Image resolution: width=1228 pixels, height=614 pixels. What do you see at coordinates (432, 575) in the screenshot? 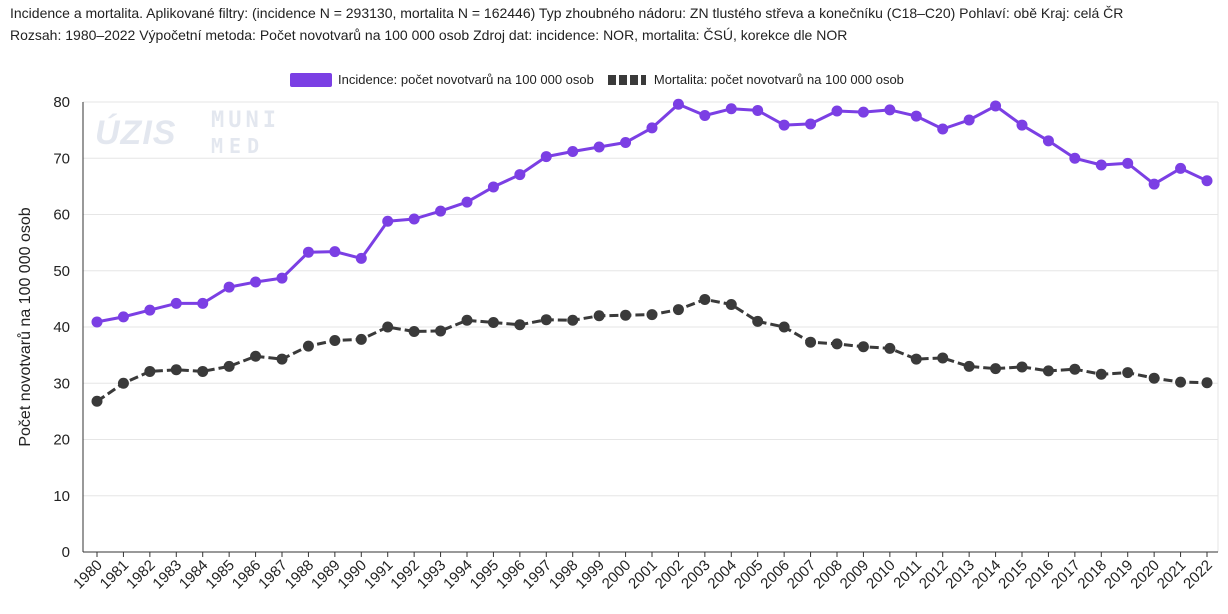
I see `x-tick-label: 1993` at bounding box center [432, 575].